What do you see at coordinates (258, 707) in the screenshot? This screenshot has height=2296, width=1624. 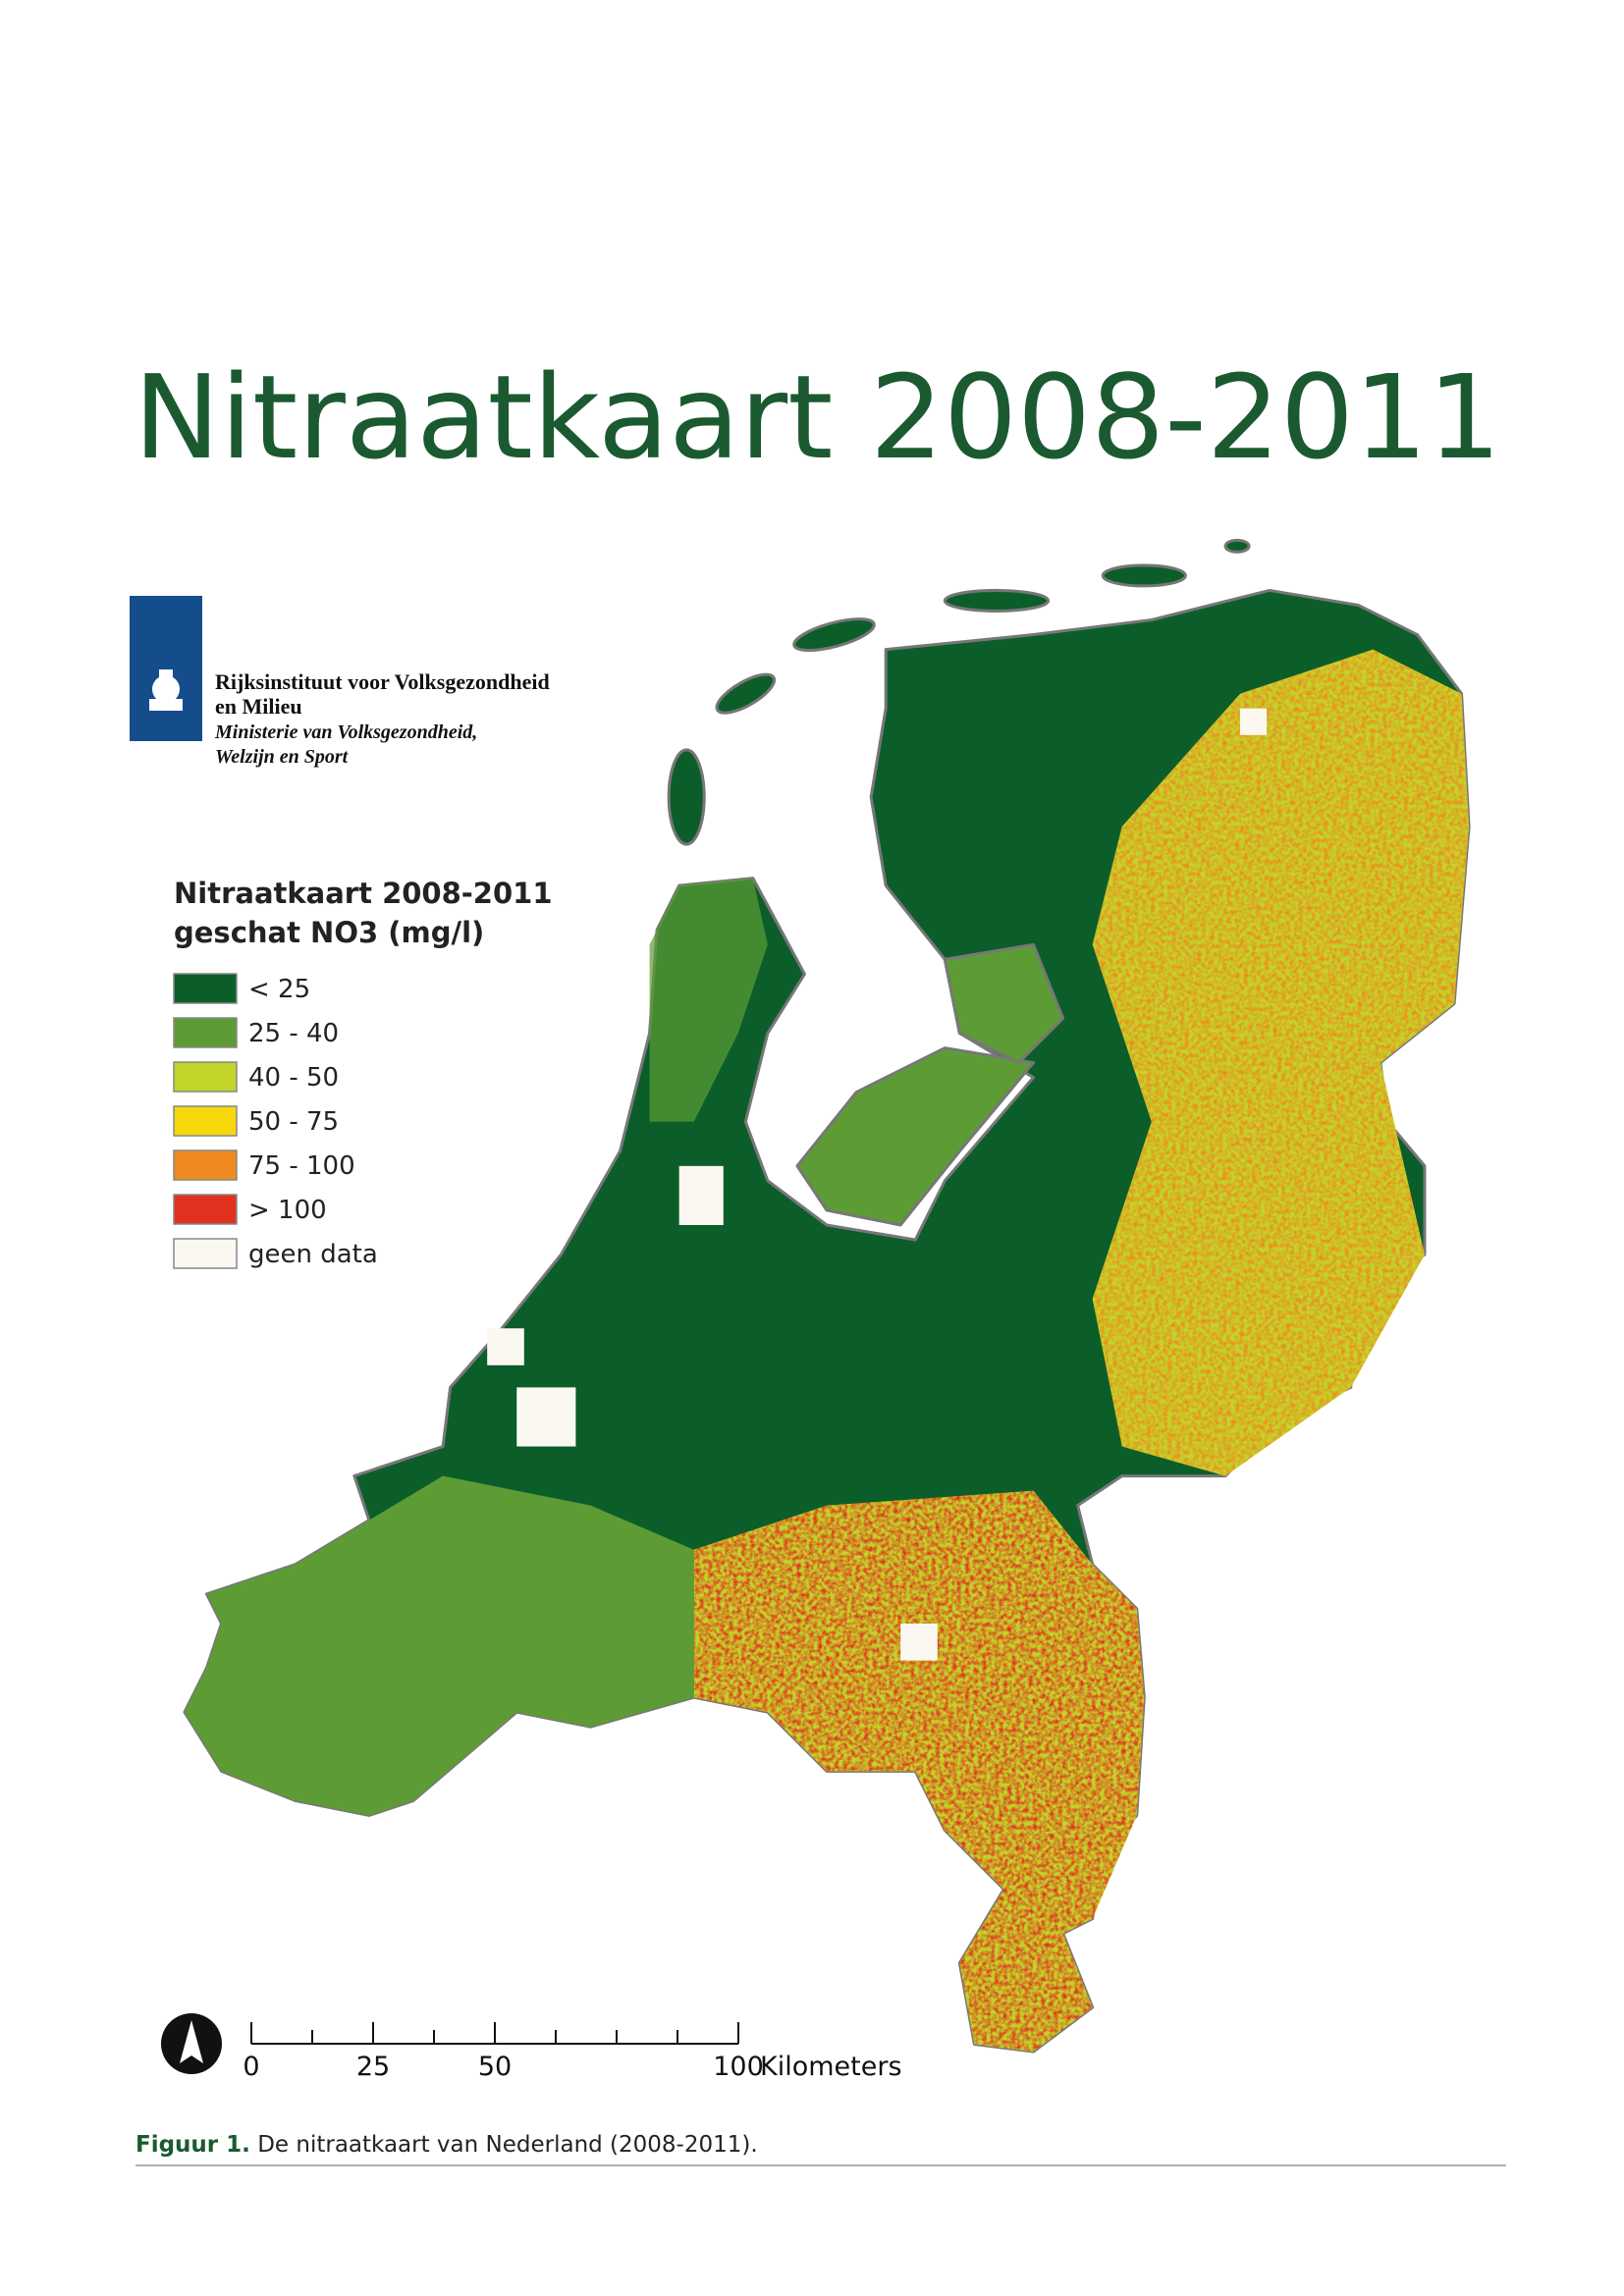 I see `logo-line: en Milieu` at bounding box center [258, 707].